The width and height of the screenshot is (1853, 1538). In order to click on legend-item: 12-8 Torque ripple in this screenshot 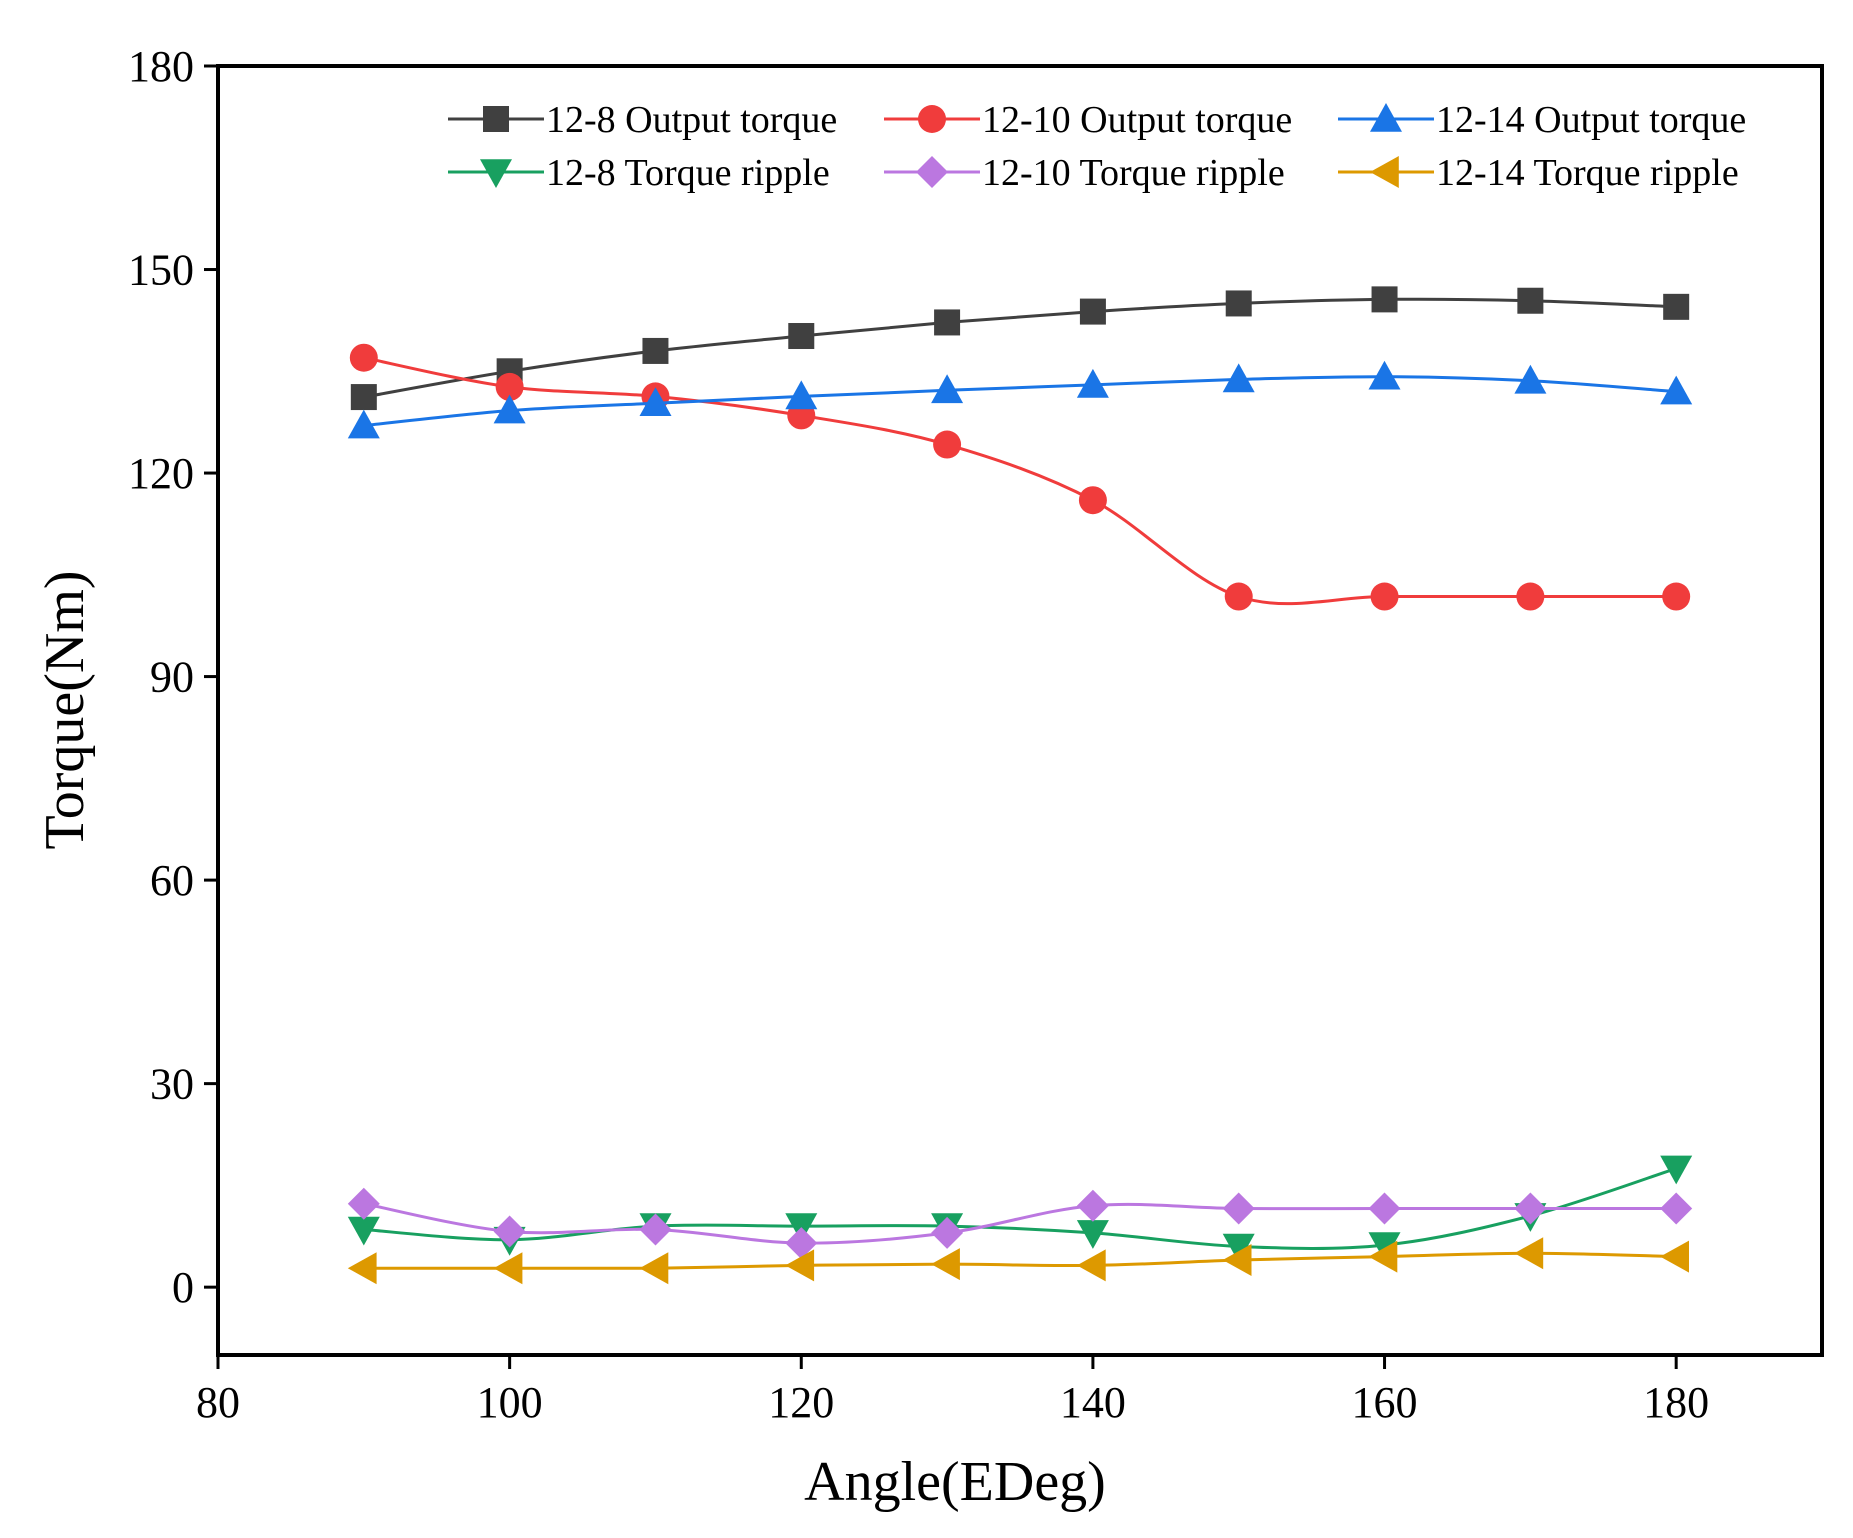, I will do `click(639, 173)`.